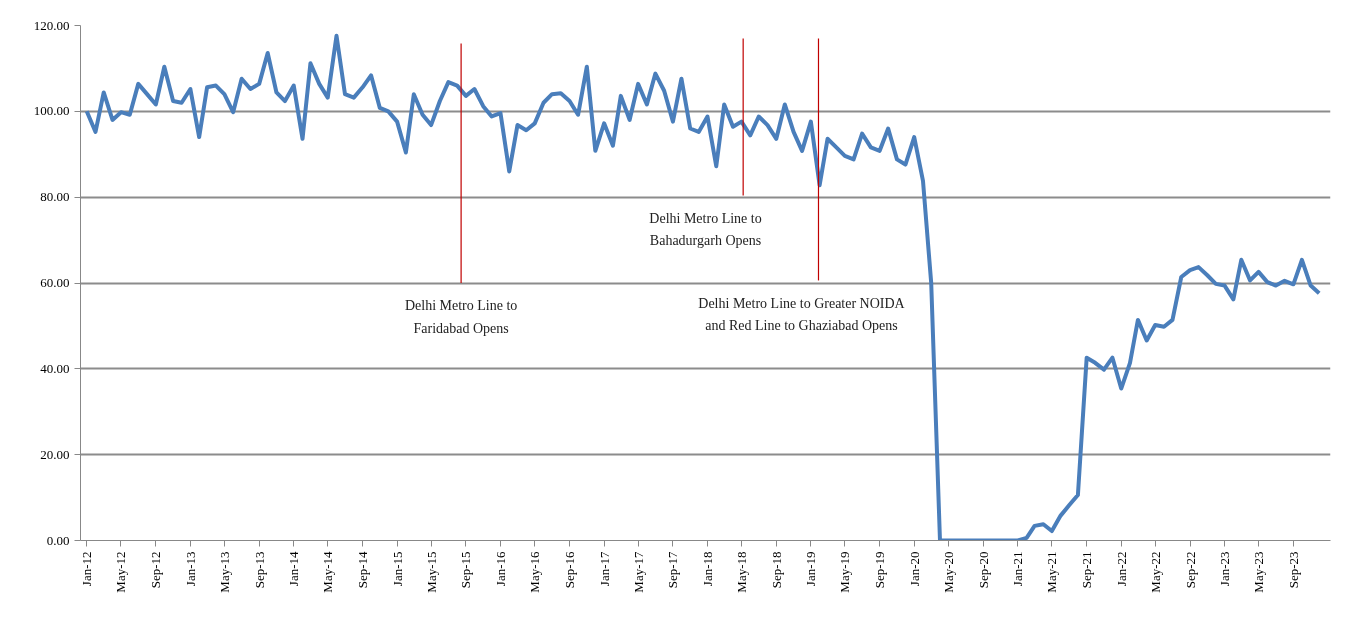  Describe the element at coordinates (397, 569) in the screenshot. I see `x-tick-label: Jan-15` at that location.